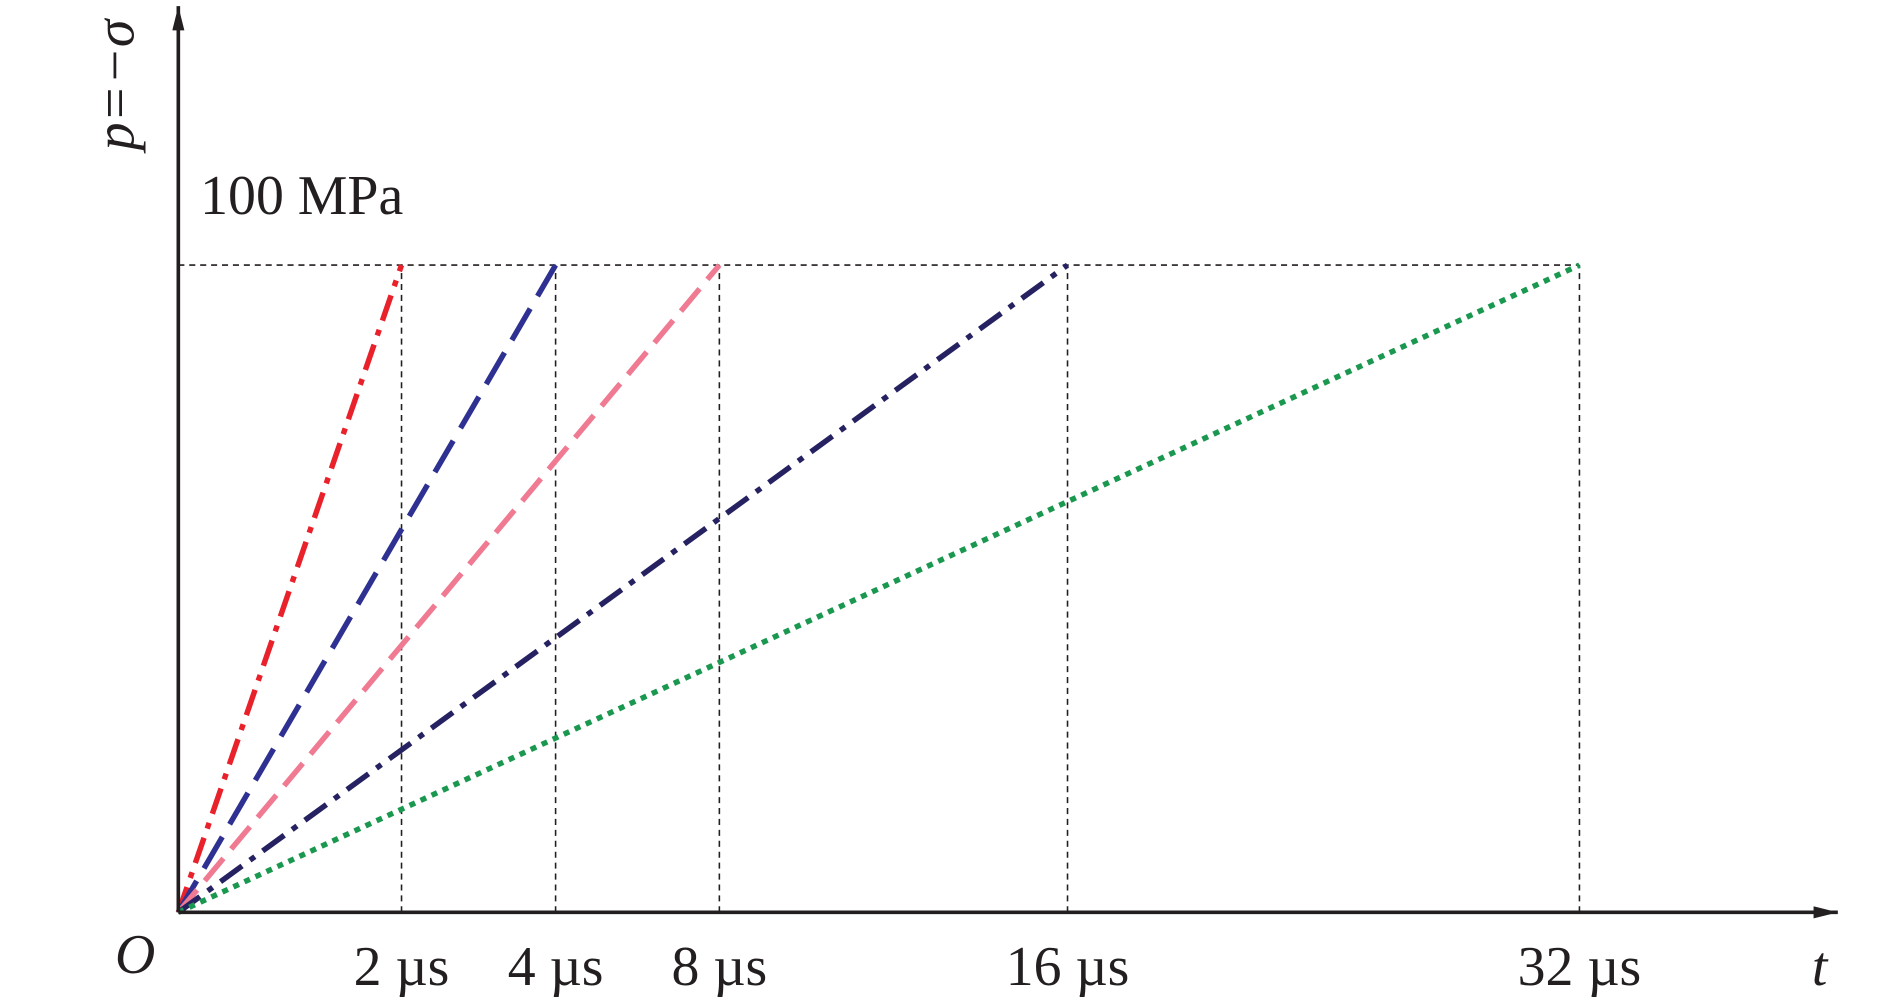 Image resolution: width=1890 pixels, height=1001 pixels. I want to click on x-tick-label: 2 µs, so click(402, 967).